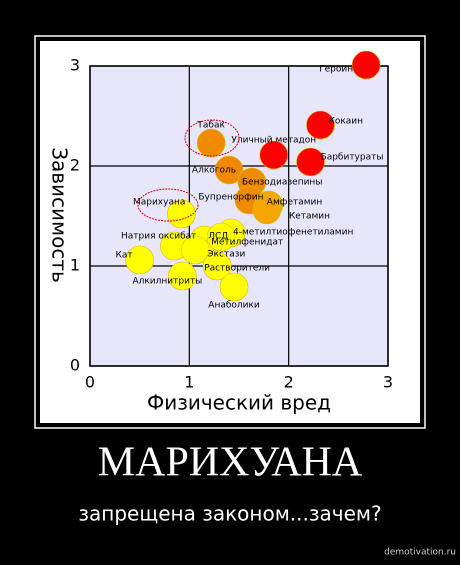 Image resolution: width=460 pixels, height=565 pixels. What do you see at coordinates (273, 141) in the screenshot?
I see `point-label: Уличный метадон` at bounding box center [273, 141].